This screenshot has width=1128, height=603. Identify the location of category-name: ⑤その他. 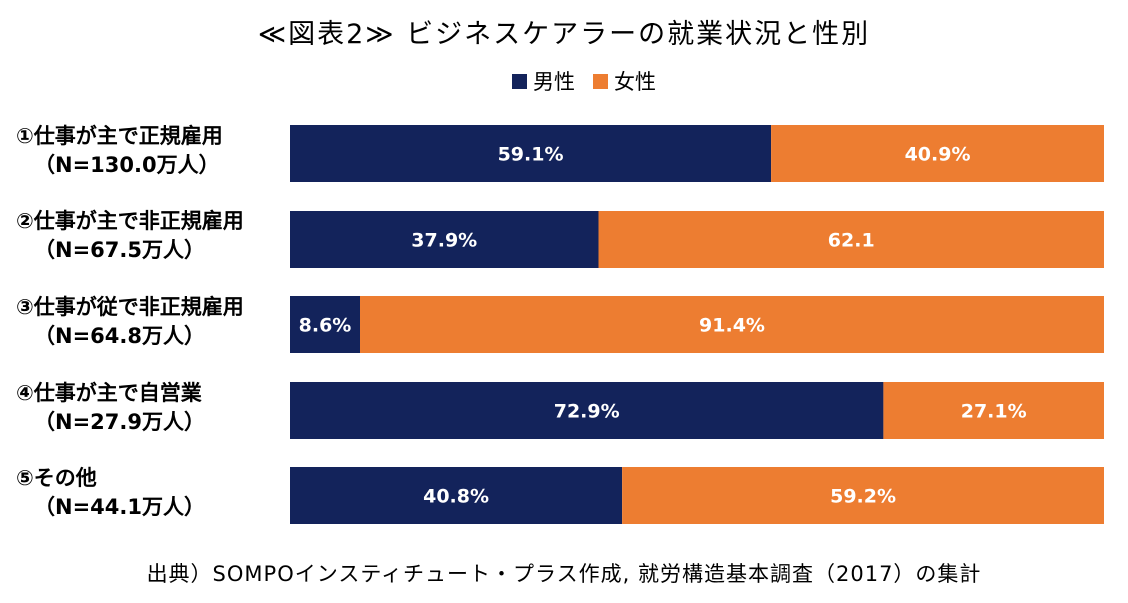
(56, 478).